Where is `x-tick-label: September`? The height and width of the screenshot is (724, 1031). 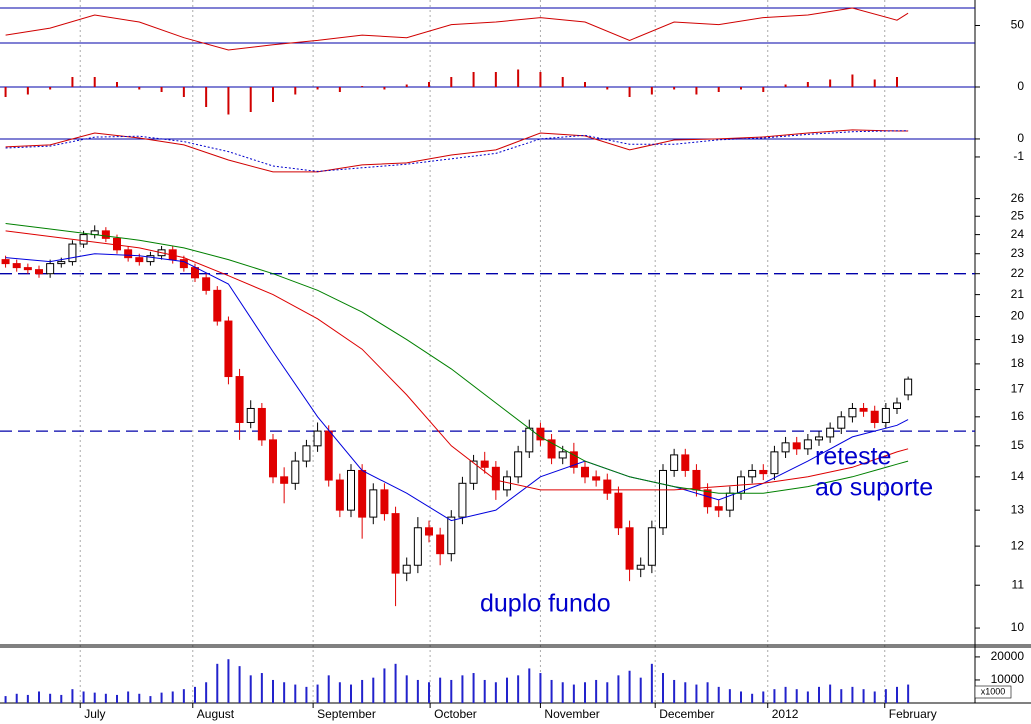 x-tick-label: September is located at coordinates (346, 714).